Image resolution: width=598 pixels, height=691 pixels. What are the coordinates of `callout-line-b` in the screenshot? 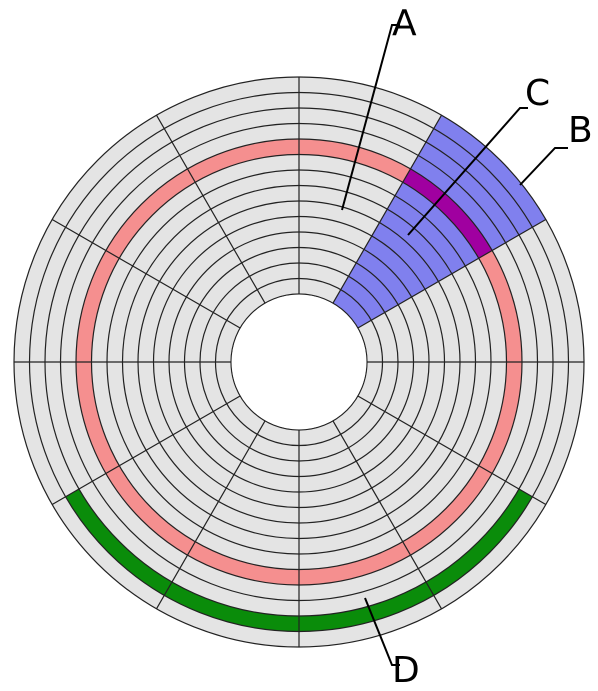 It's located at (543, 166).